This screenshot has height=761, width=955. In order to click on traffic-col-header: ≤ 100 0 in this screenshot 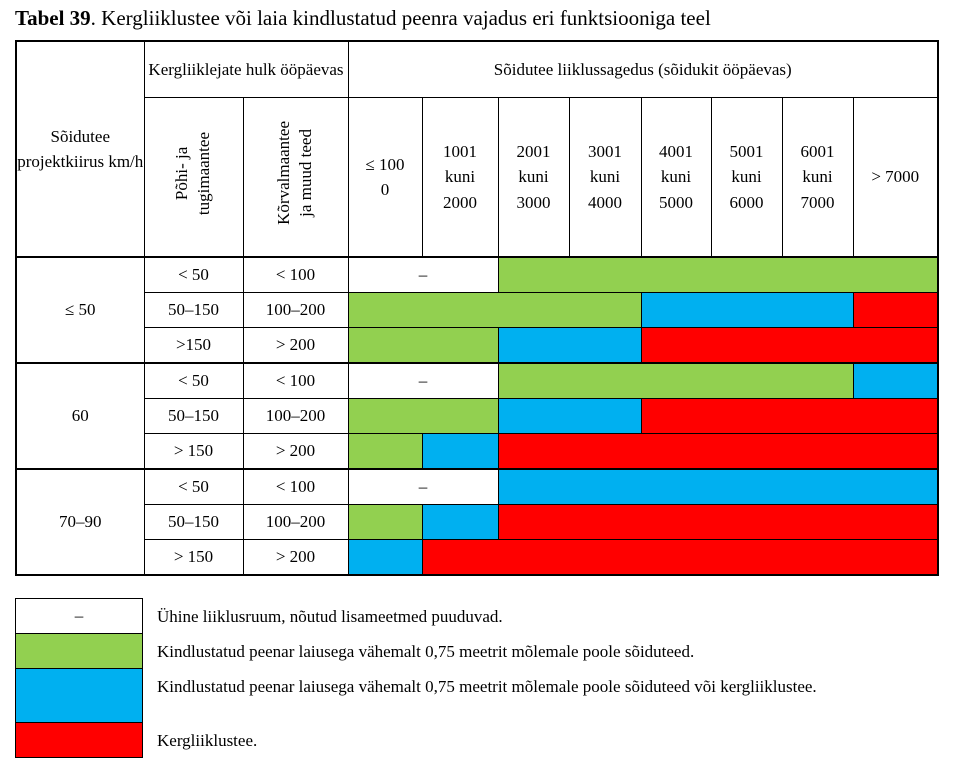, I will do `click(385, 177)`.